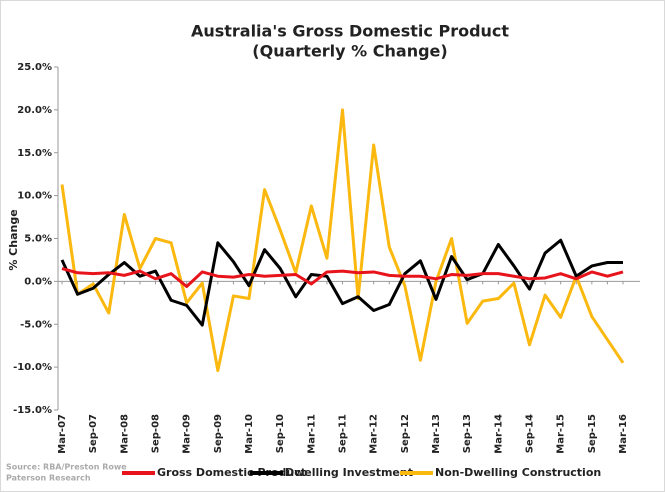 This screenshot has height=492, width=665. I want to click on legend-label: Dwelling Investment, so click(349, 472).